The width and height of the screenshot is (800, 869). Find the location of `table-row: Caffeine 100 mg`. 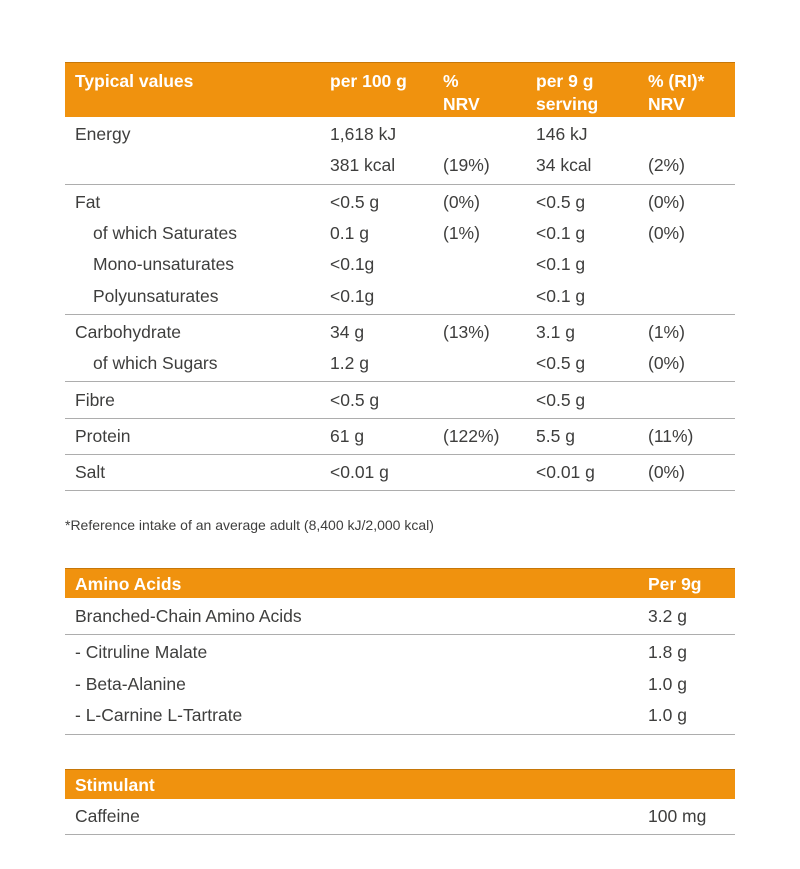

table-row: Caffeine 100 mg is located at coordinates (400, 817).